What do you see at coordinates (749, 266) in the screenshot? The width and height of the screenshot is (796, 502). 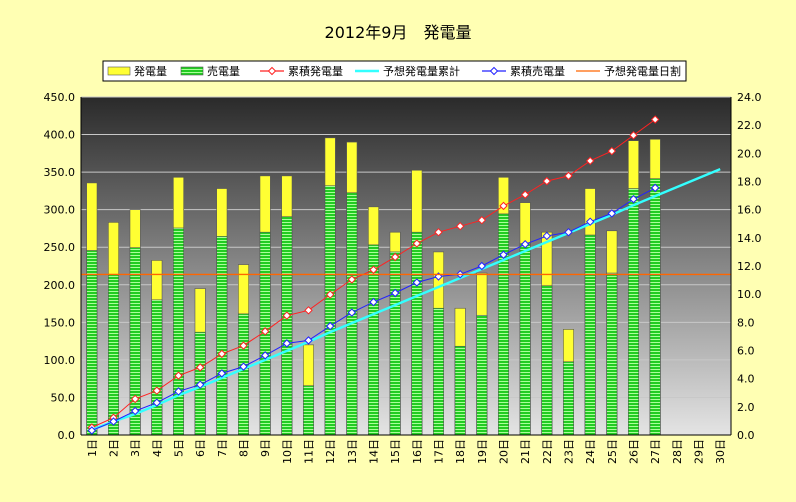 I see `y-right-tick-label: 12.0` at bounding box center [749, 266].